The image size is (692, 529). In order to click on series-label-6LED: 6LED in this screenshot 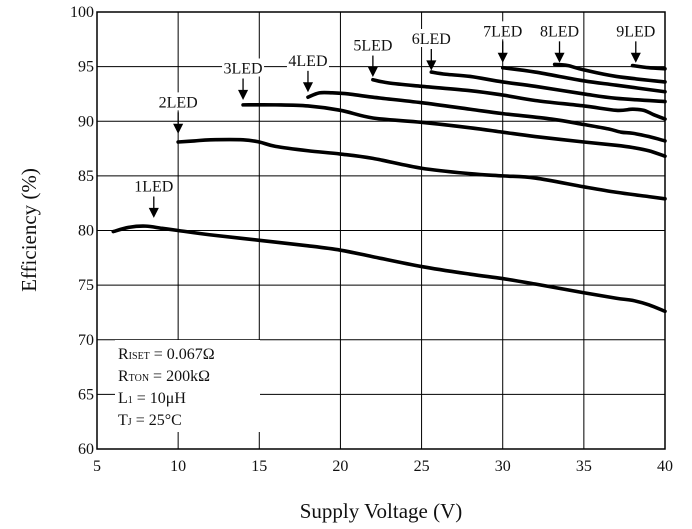, I will do `click(431, 39)`.